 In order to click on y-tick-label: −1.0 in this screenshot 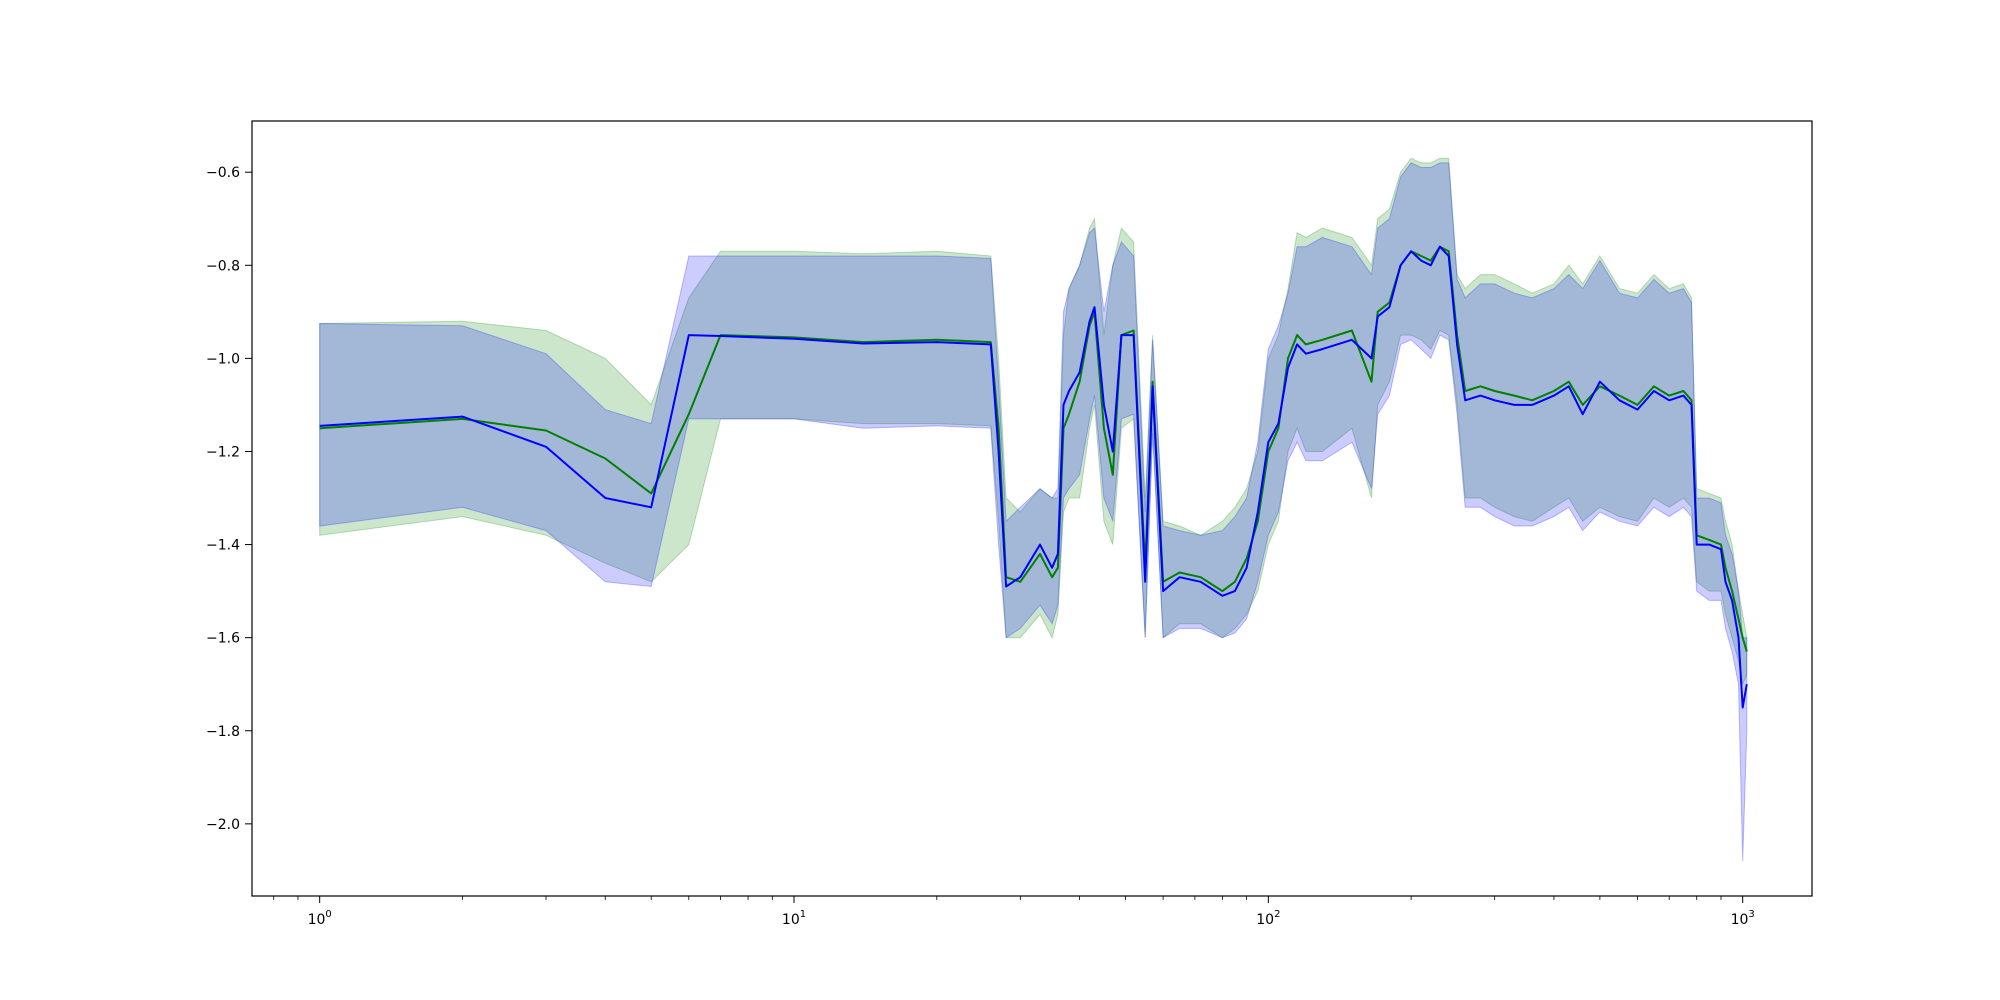, I will do `click(223, 359)`.